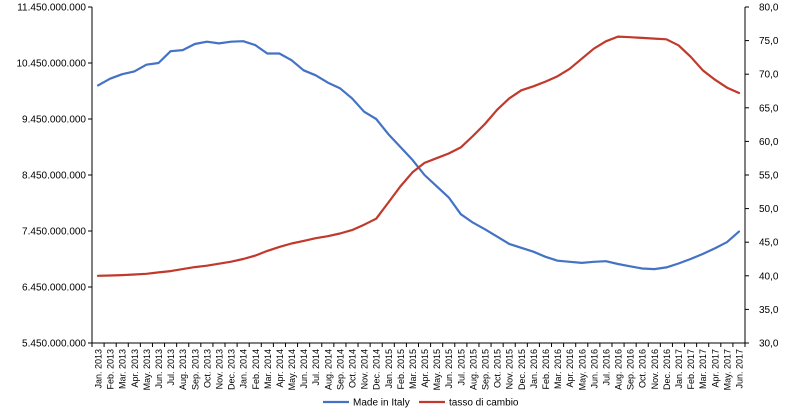  I want to click on legend-label: Made in Italy, so click(381, 403).